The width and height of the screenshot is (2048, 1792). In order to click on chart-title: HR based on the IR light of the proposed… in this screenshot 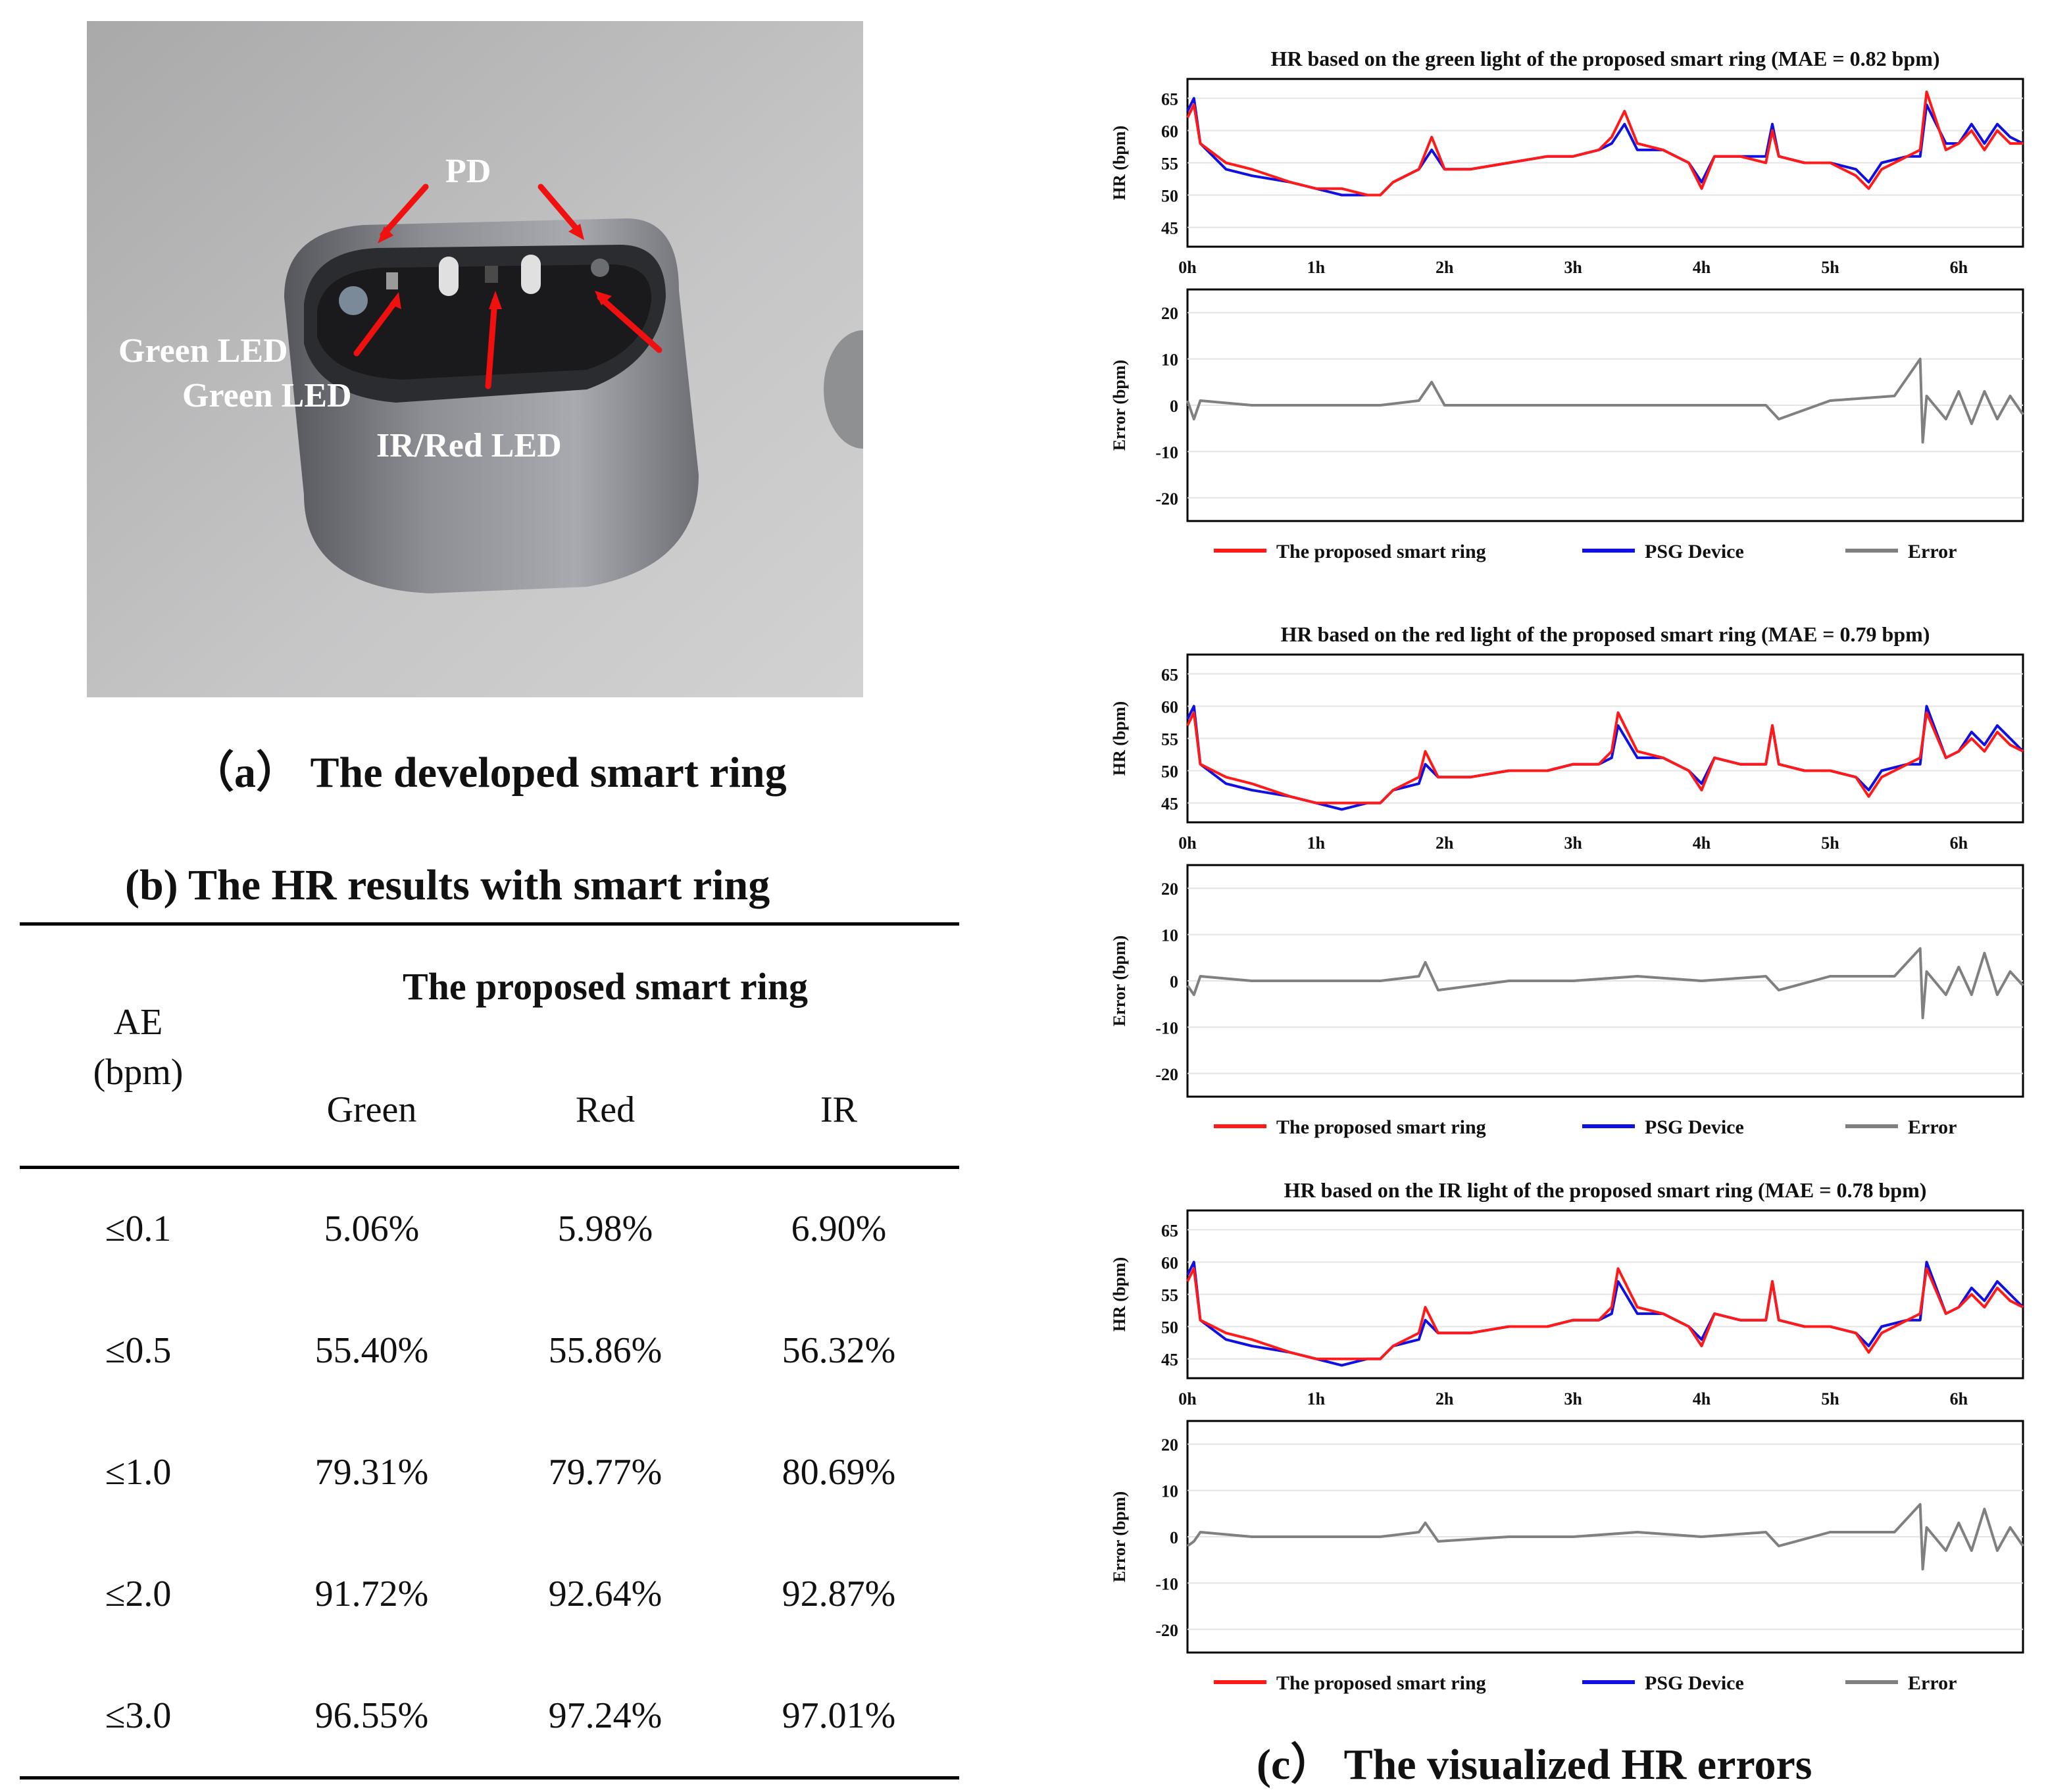, I will do `click(1606, 1190)`.